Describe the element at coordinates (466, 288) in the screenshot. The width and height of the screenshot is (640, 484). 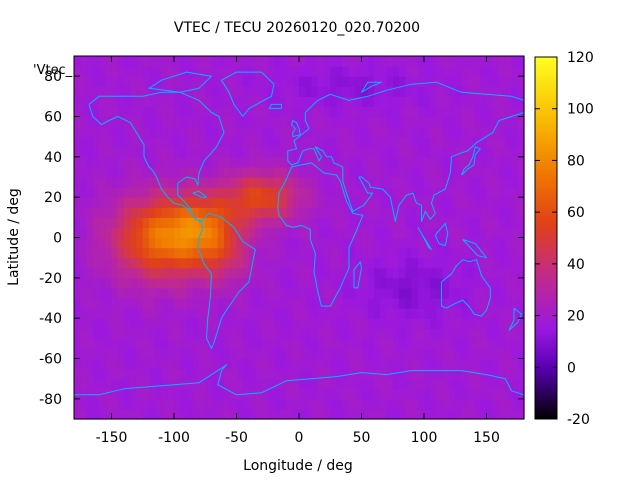
I see `coastline` at that location.